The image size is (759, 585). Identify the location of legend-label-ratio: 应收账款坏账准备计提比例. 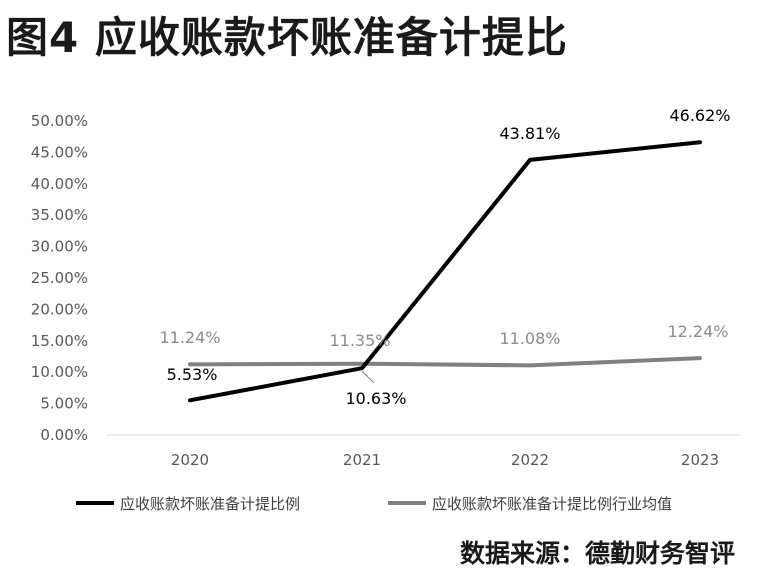
(210, 504).